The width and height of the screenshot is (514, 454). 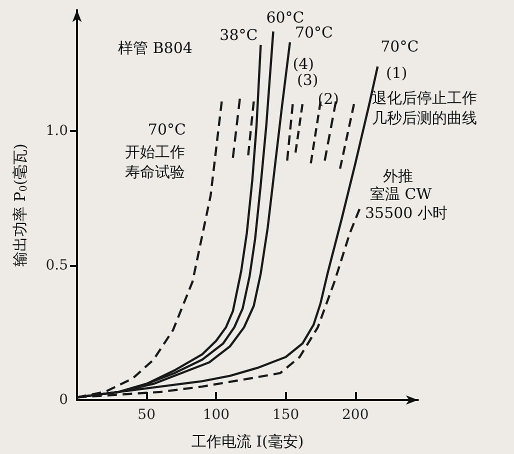 I want to click on annotation: 38°C, so click(x=239, y=35).